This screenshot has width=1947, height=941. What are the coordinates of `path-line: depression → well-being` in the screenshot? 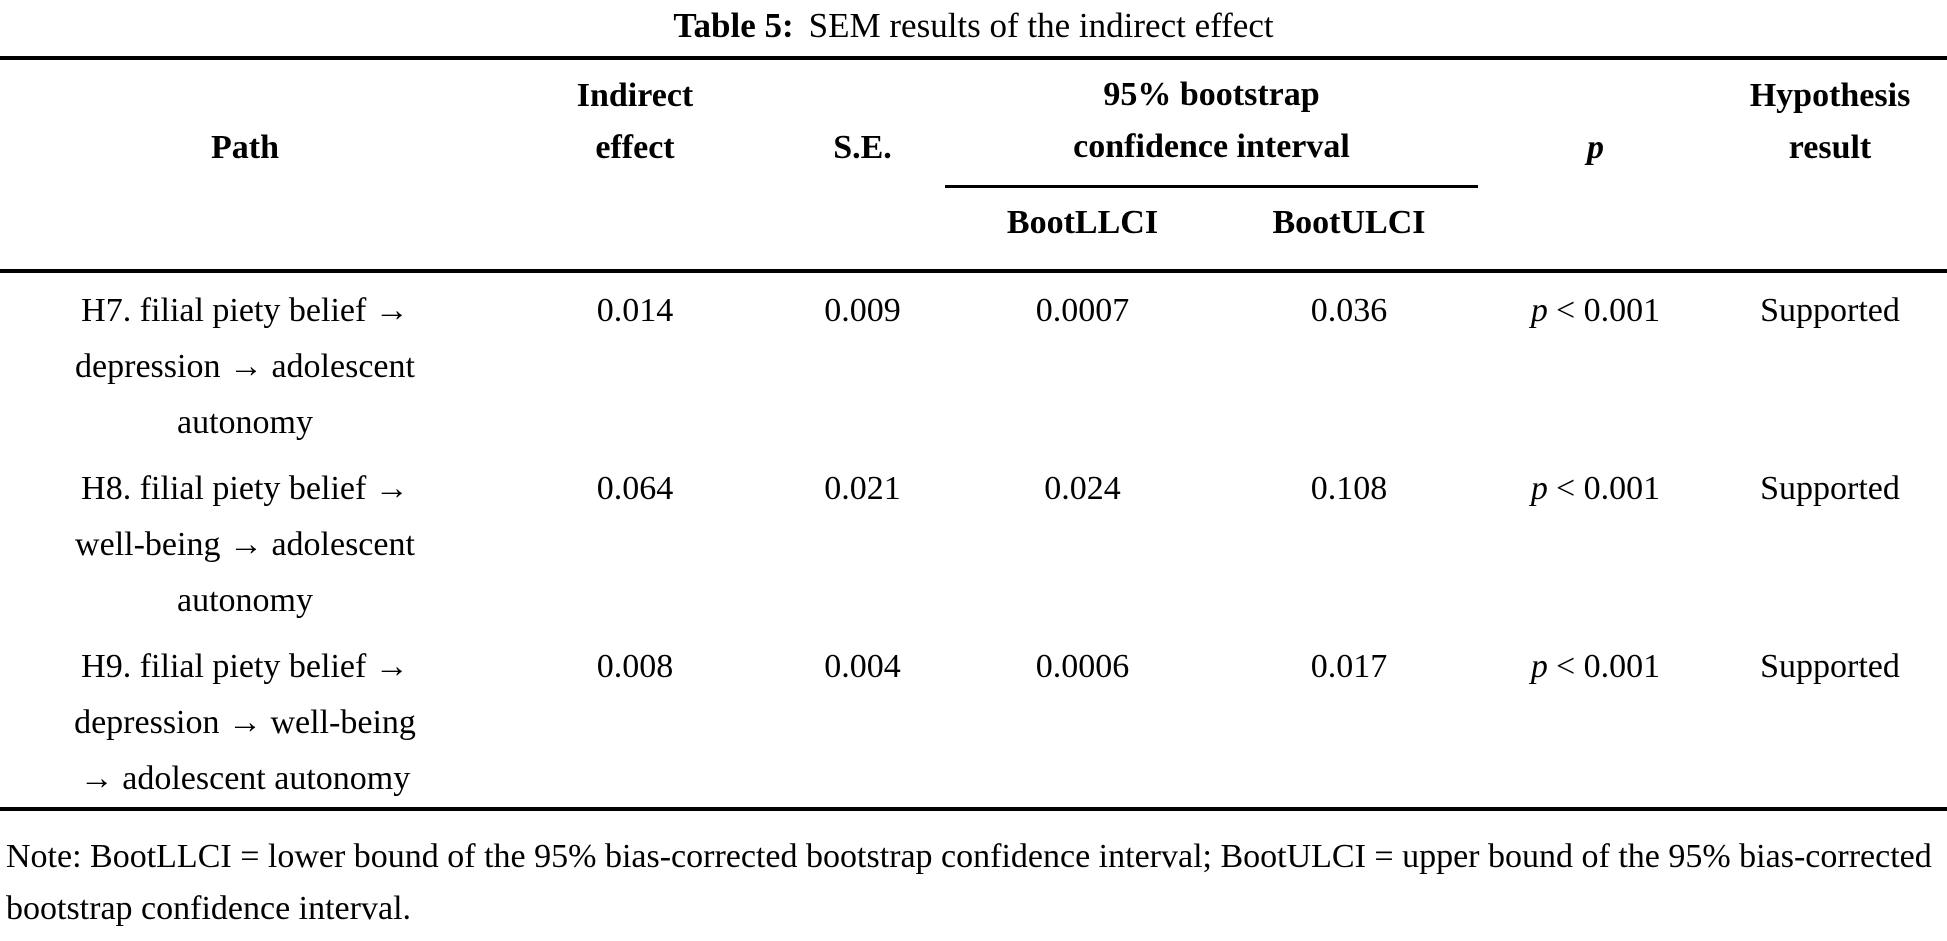 It's located at (245, 722).